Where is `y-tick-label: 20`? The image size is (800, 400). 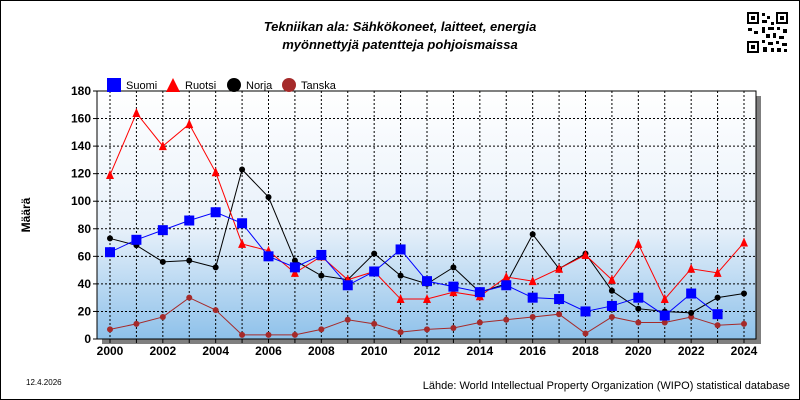 y-tick-label: 20 is located at coordinates (85, 311).